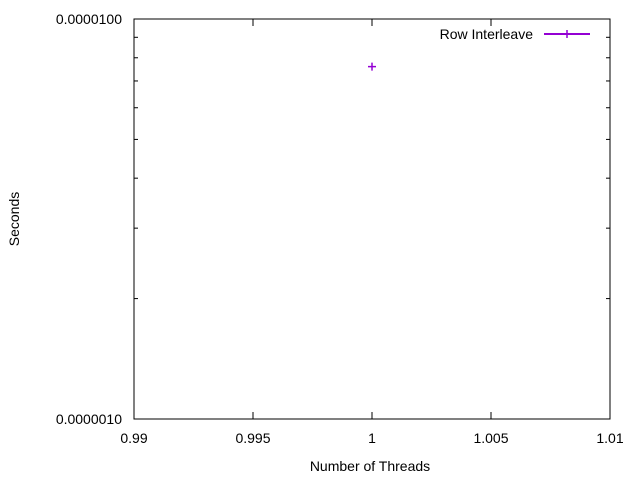  I want to click on series-layer, so click(372, 66).